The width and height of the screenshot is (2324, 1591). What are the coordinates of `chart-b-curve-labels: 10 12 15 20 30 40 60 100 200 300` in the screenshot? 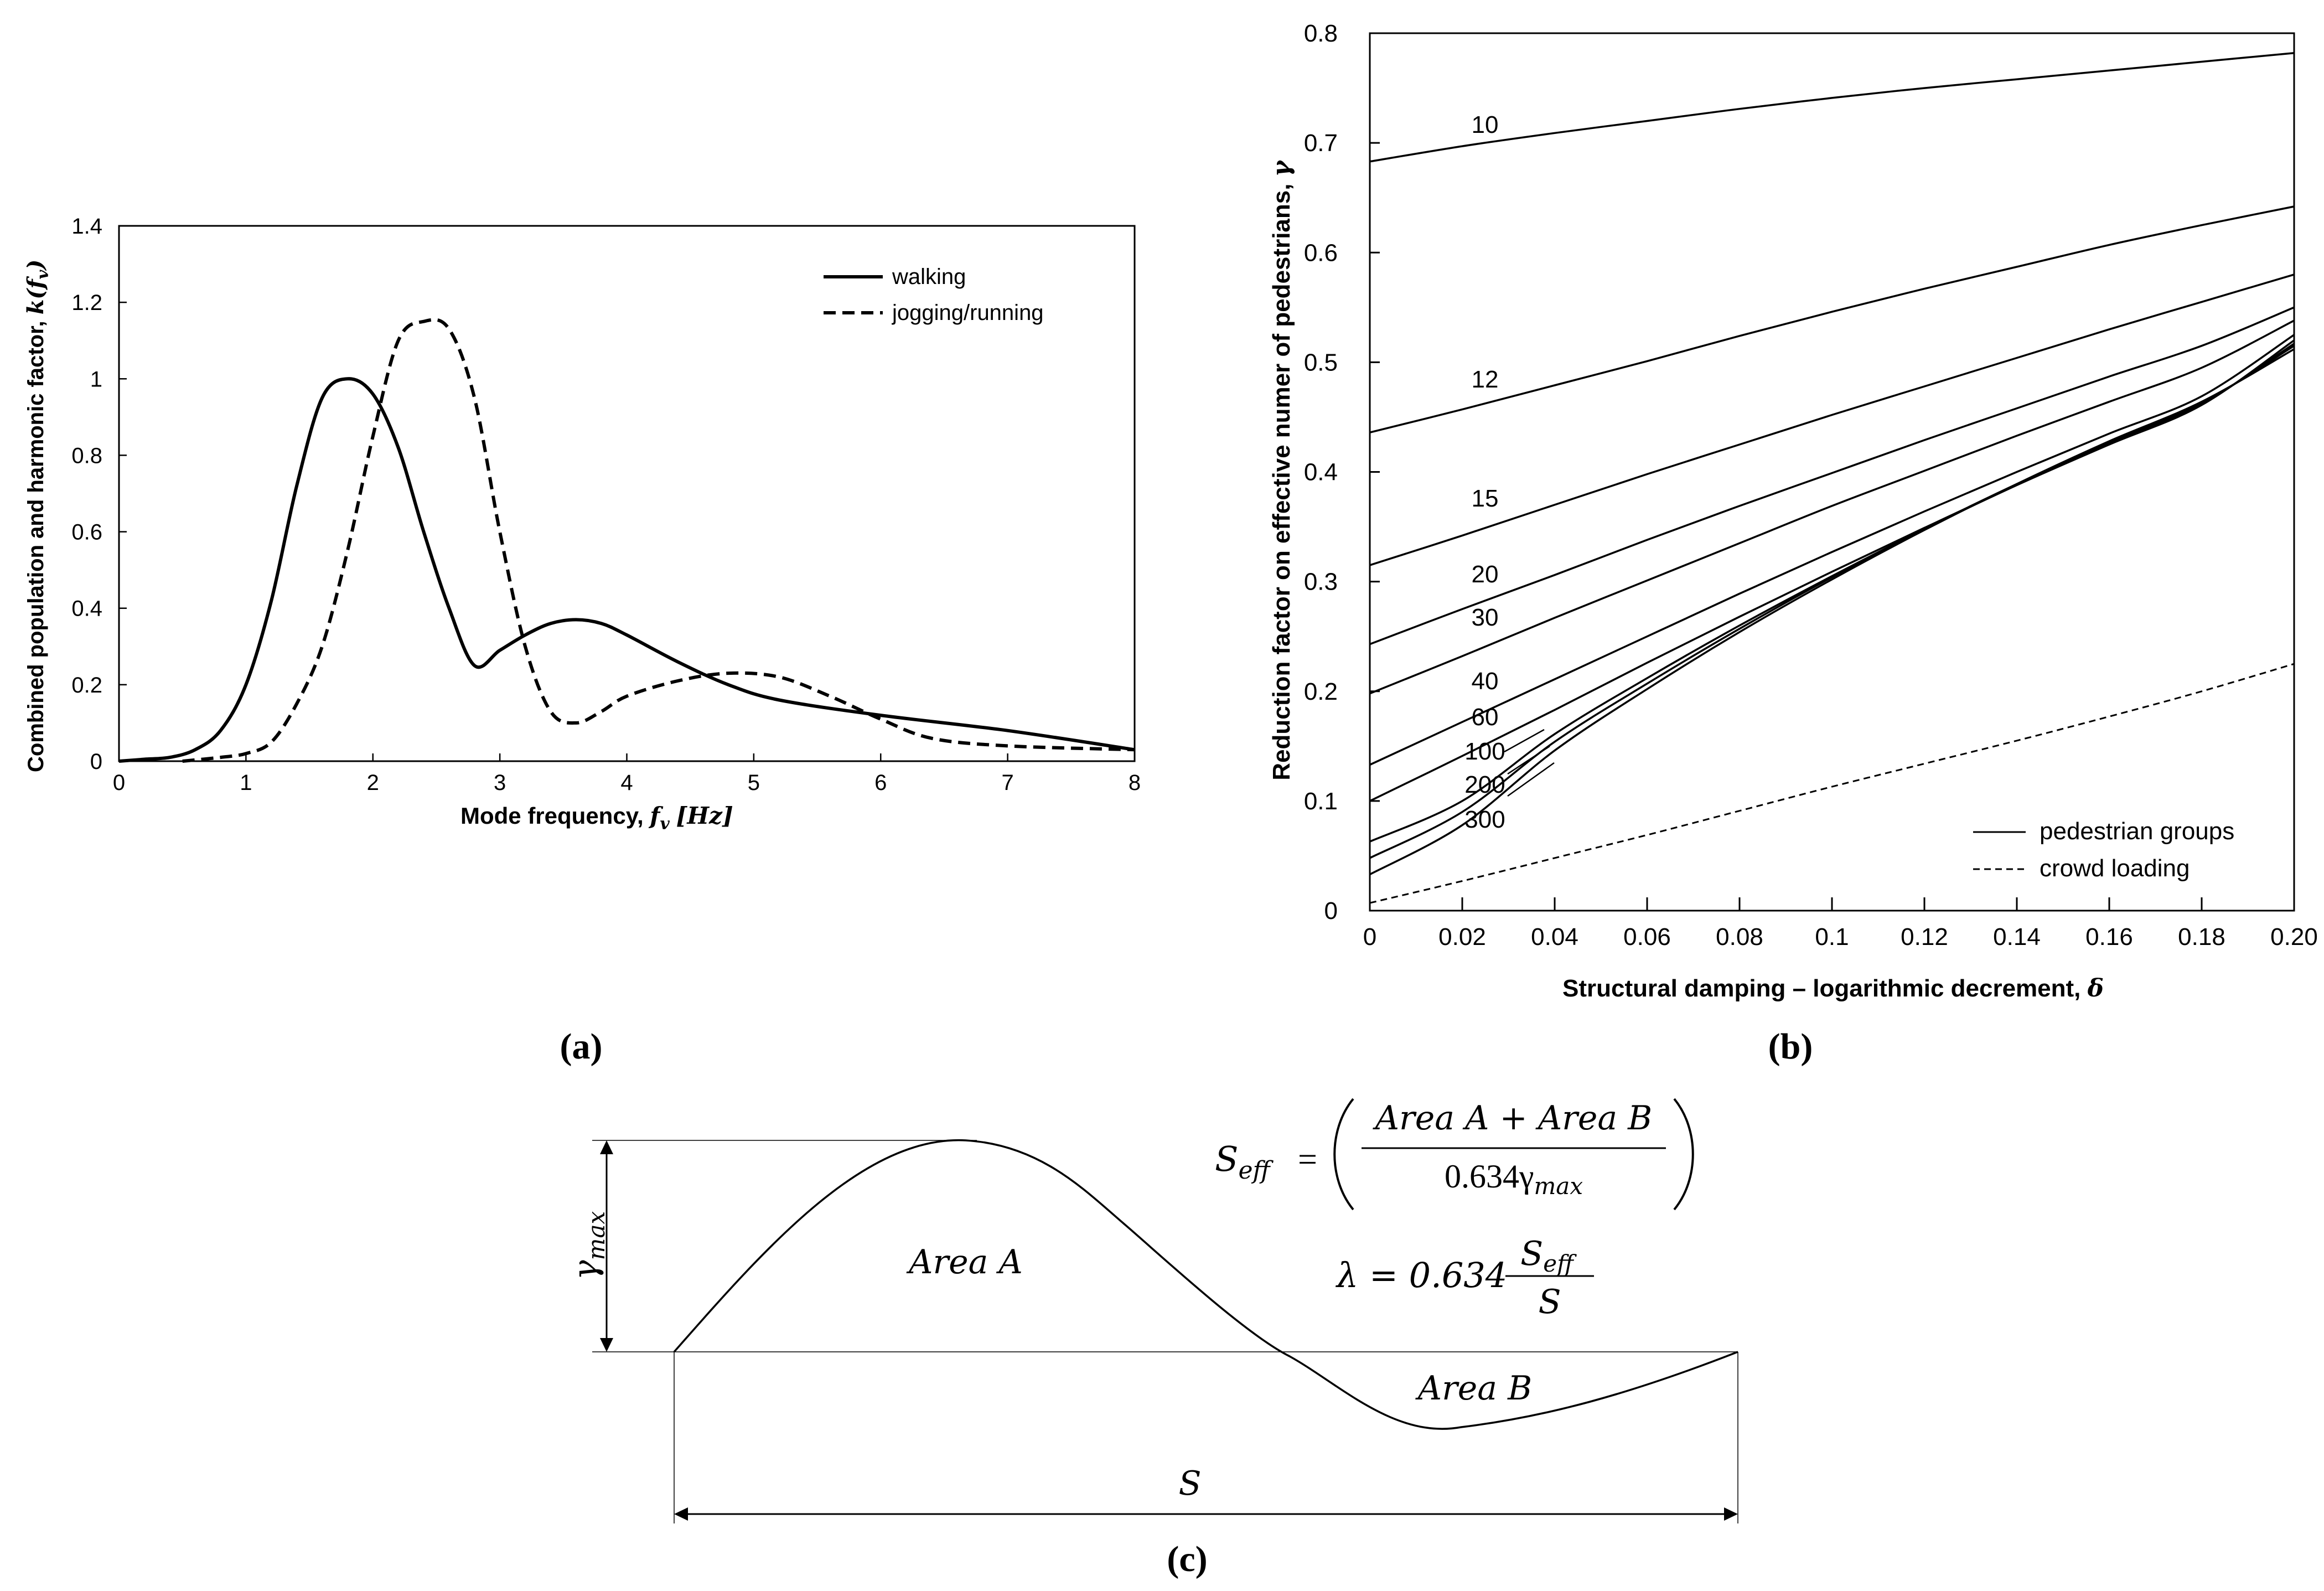 It's located at (1484, 472).